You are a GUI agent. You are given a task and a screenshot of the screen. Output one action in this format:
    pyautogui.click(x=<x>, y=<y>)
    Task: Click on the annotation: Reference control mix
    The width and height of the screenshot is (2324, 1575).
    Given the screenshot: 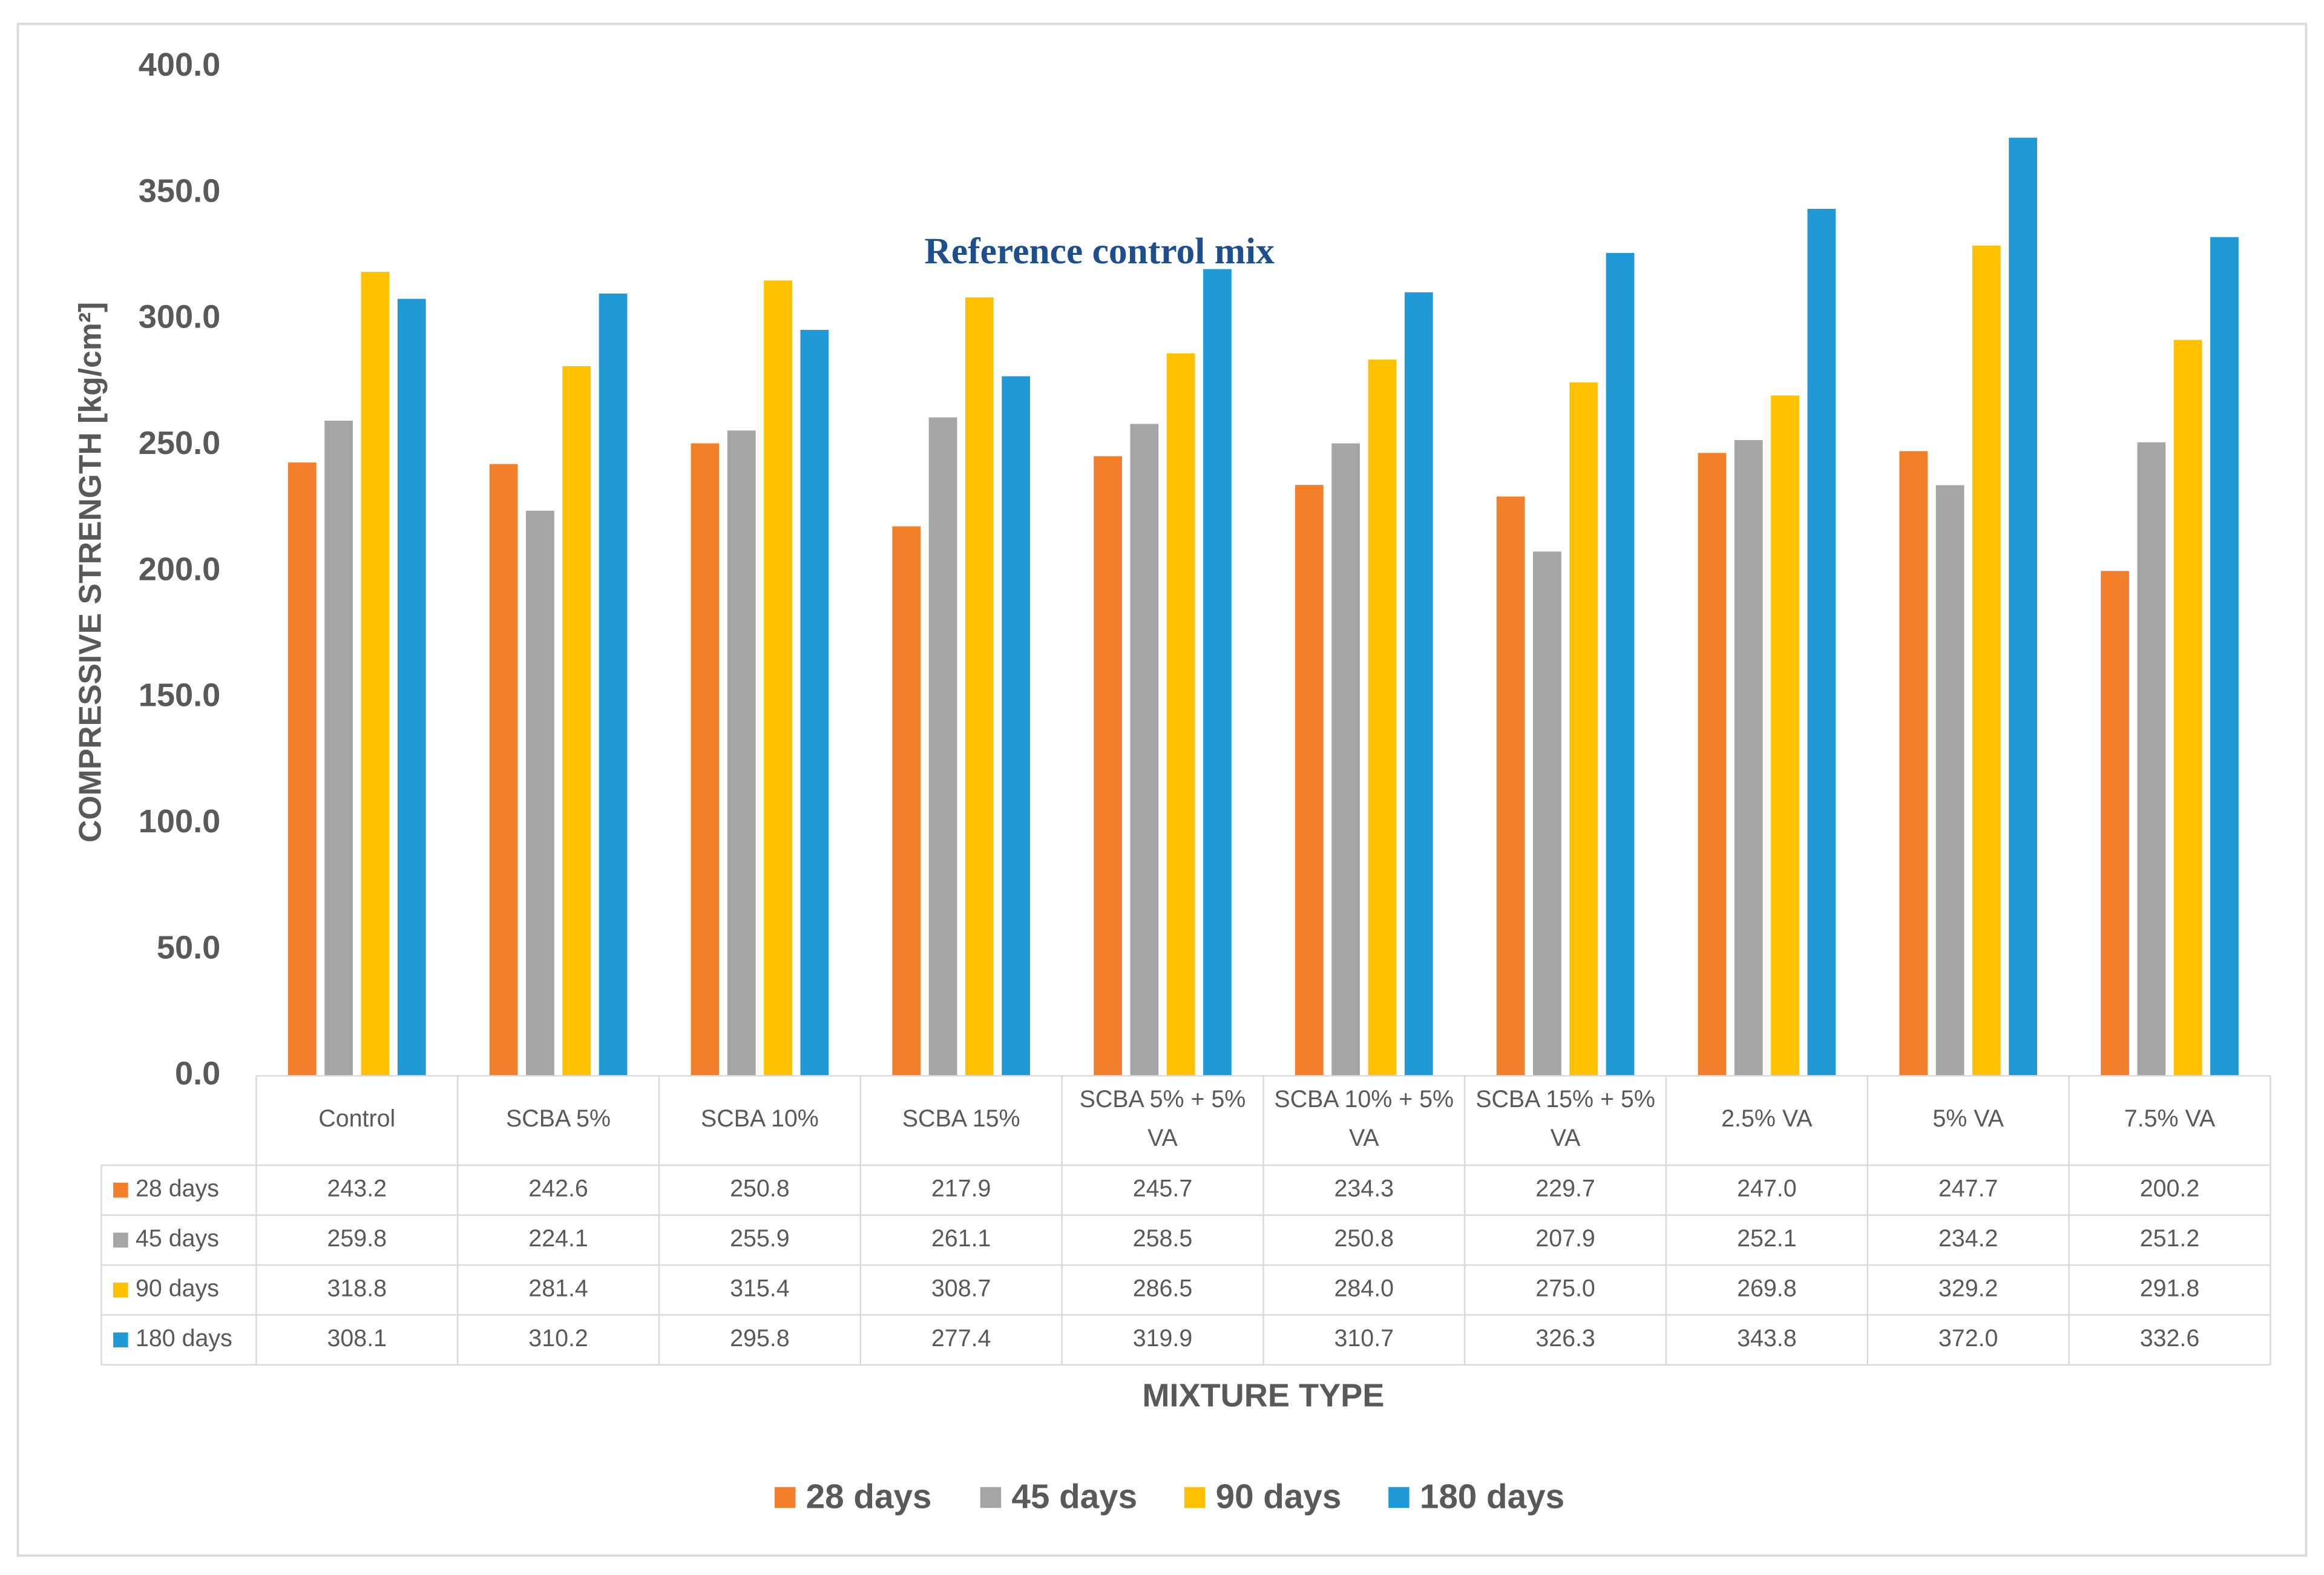 What is the action you would take?
    pyautogui.click(x=1099, y=251)
    